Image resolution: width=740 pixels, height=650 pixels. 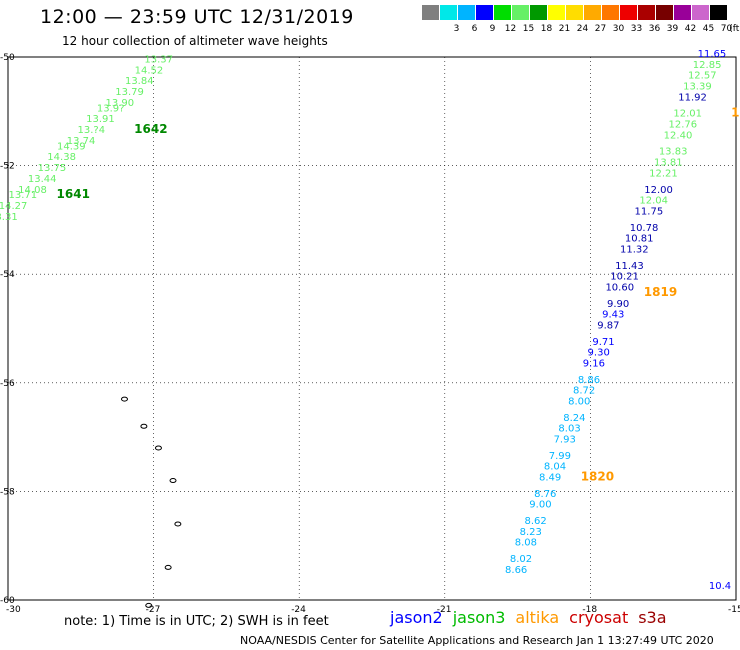 What do you see at coordinates (629, 266) in the screenshot?
I see `wave-height-label: 11.43` at bounding box center [629, 266].